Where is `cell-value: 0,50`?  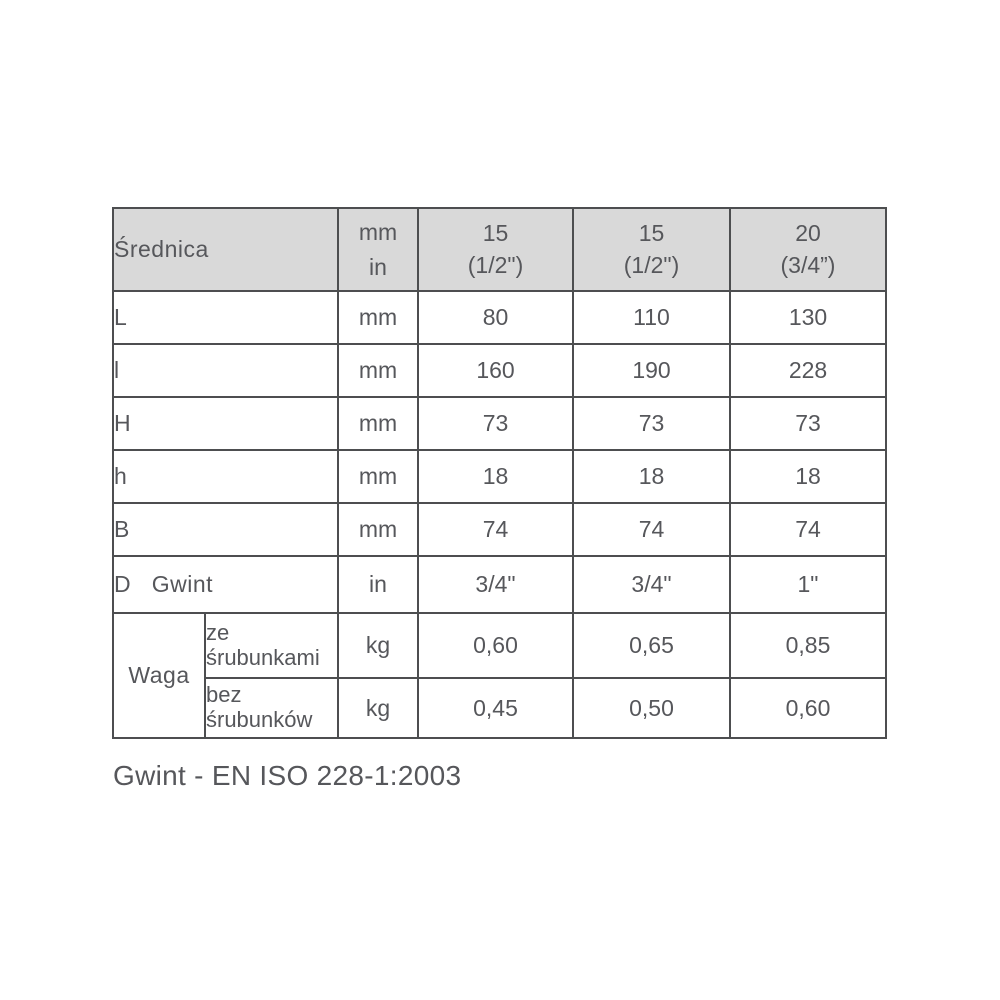
cell-value: 0,50 is located at coordinates (651, 708).